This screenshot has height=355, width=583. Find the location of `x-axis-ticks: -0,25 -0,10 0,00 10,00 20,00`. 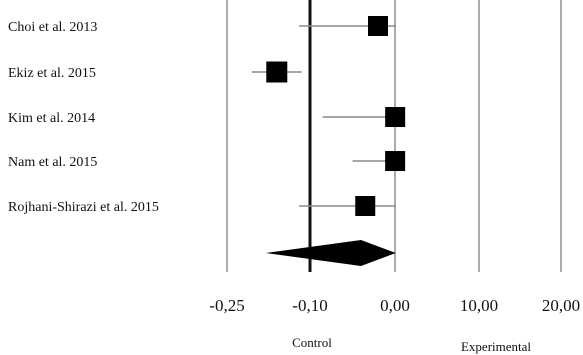

x-axis-ticks: -0,25 -0,10 0,00 10,00 20,00 is located at coordinates (394, 305).